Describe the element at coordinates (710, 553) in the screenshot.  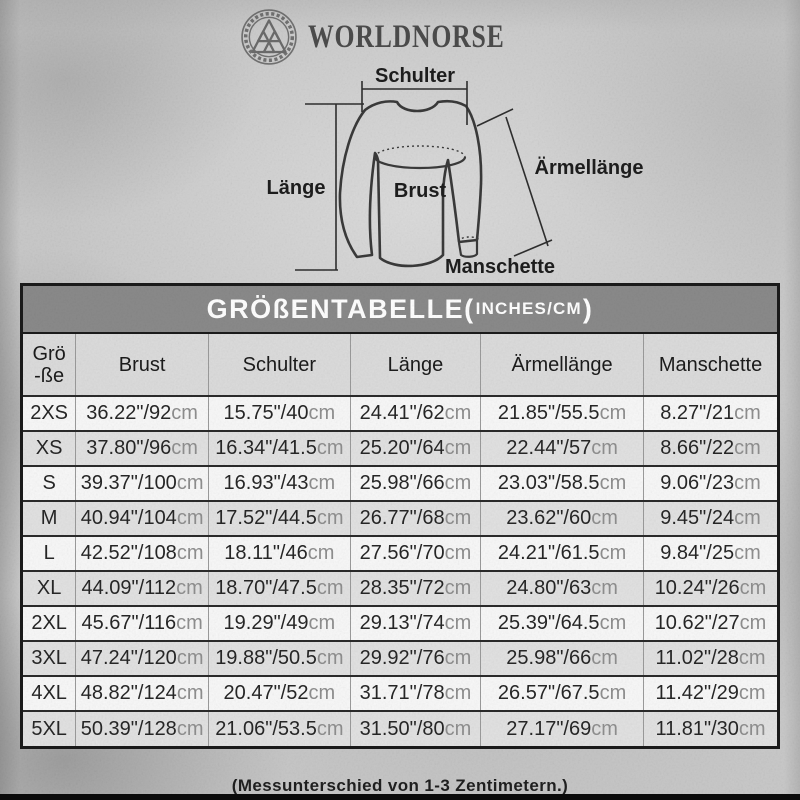
I see `measurement-cell: 9.84"/25cm` at that location.